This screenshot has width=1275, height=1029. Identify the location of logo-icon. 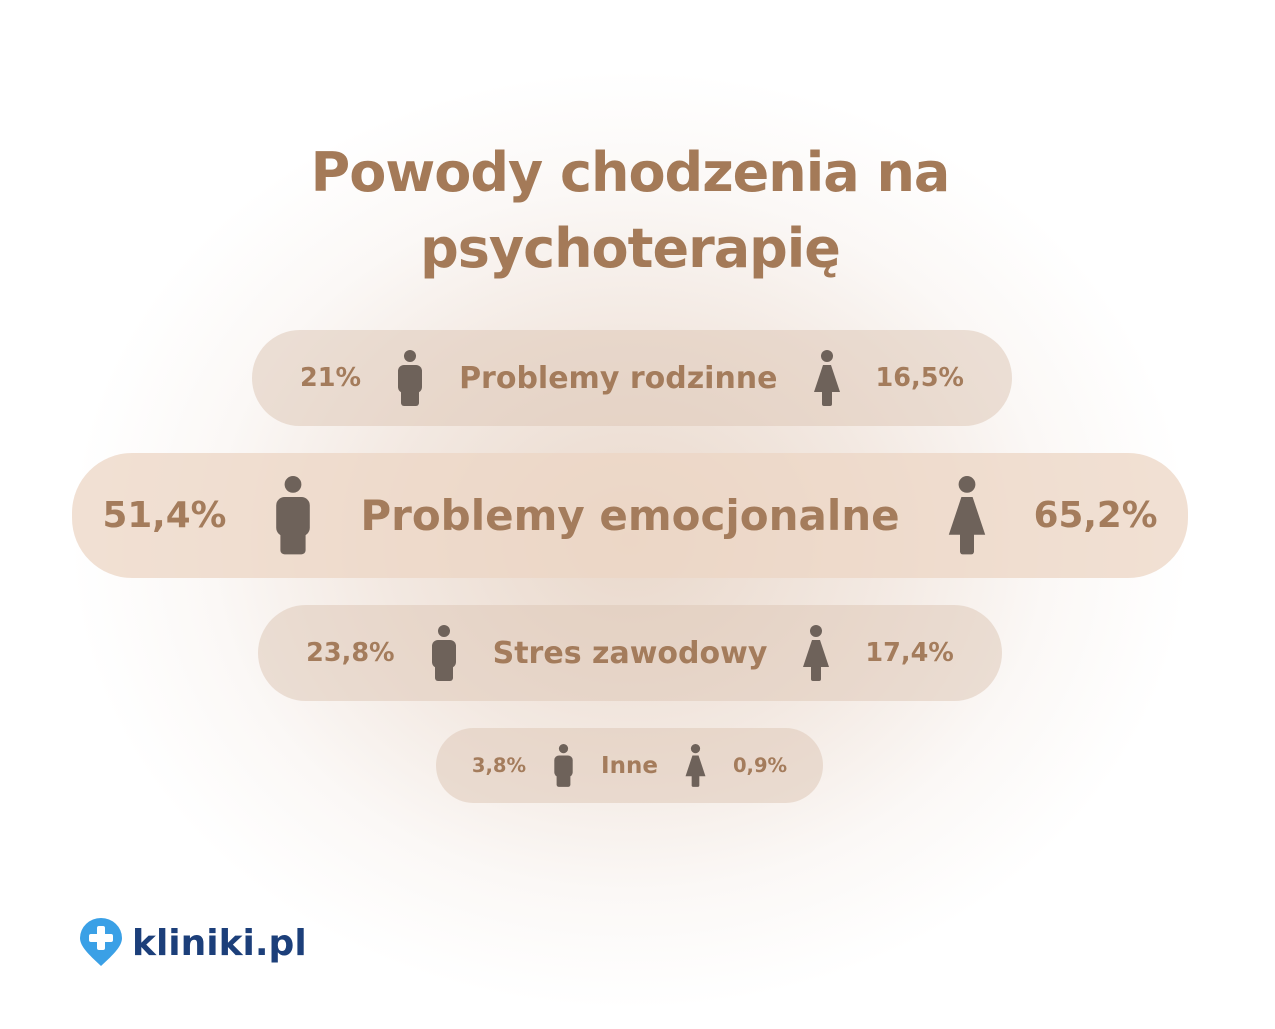
(101, 942).